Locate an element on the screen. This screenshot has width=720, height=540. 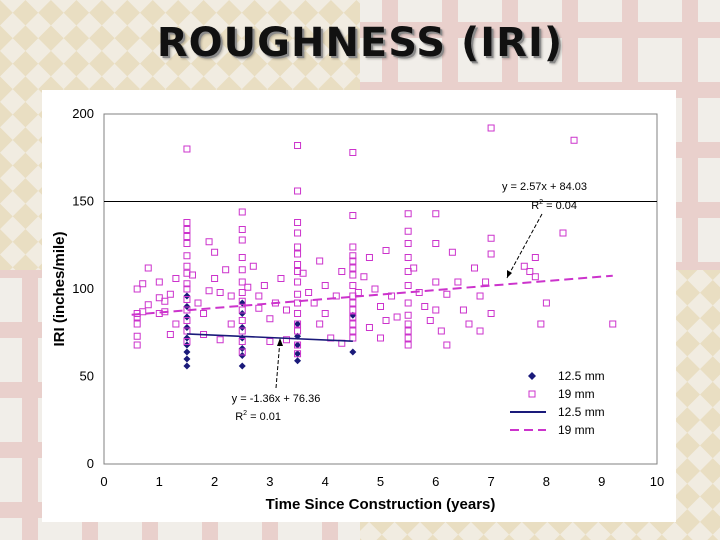
legend-label: 12.5 mm is located at coordinates (581, 412).